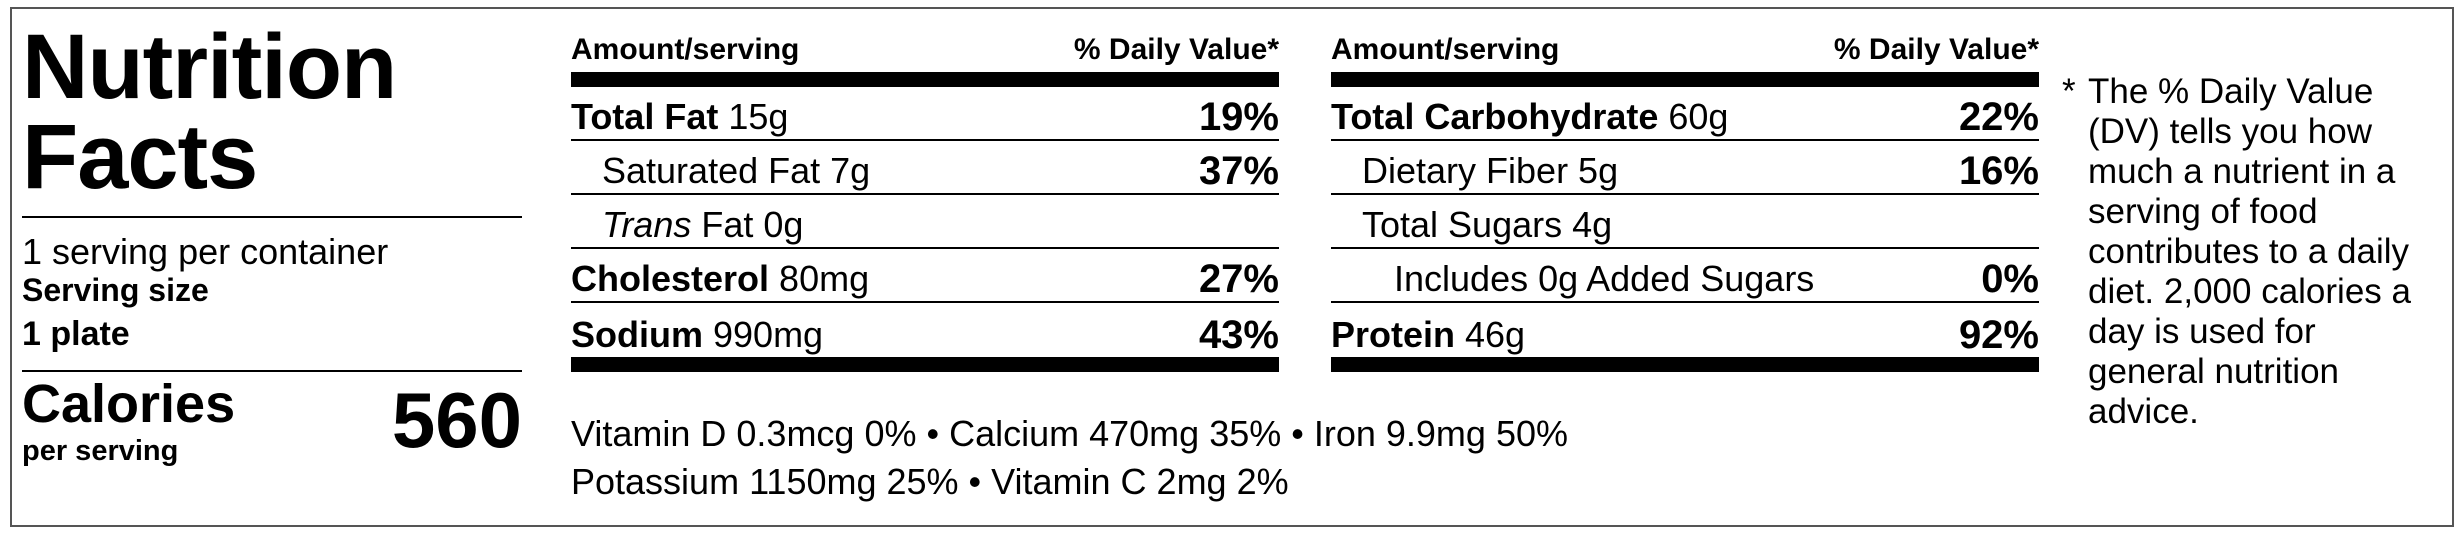 This screenshot has width=2464, height=534. I want to click on nutrient-percent: 16%, so click(1998, 171).